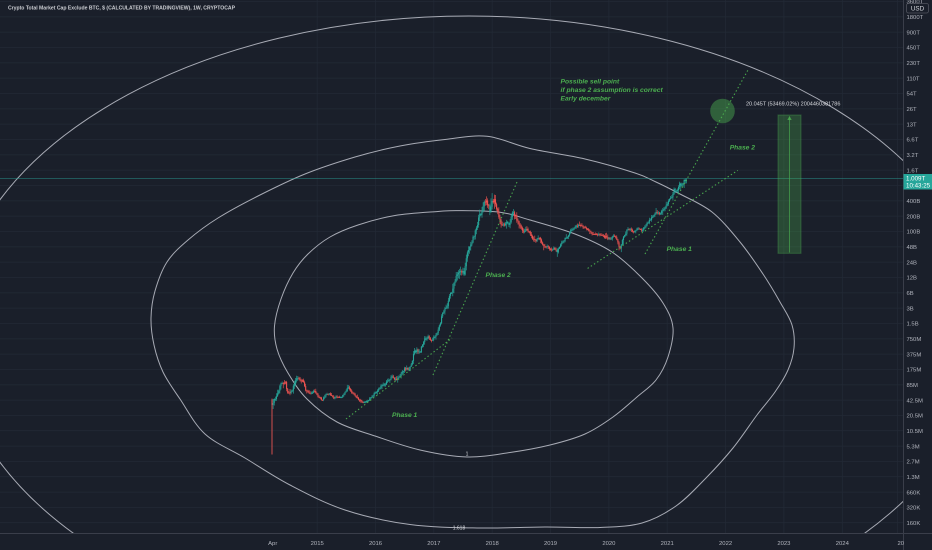 This screenshot has height=550, width=932. I want to click on svg-text: 110T, so click(913, 79).